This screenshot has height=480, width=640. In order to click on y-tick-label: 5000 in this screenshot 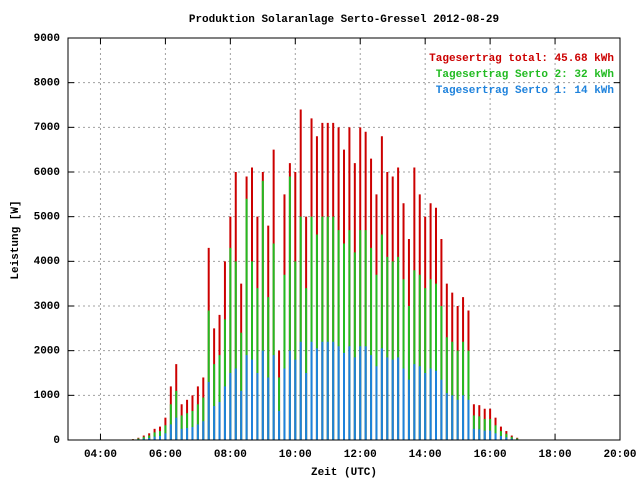, I will do `click(47, 218)`.